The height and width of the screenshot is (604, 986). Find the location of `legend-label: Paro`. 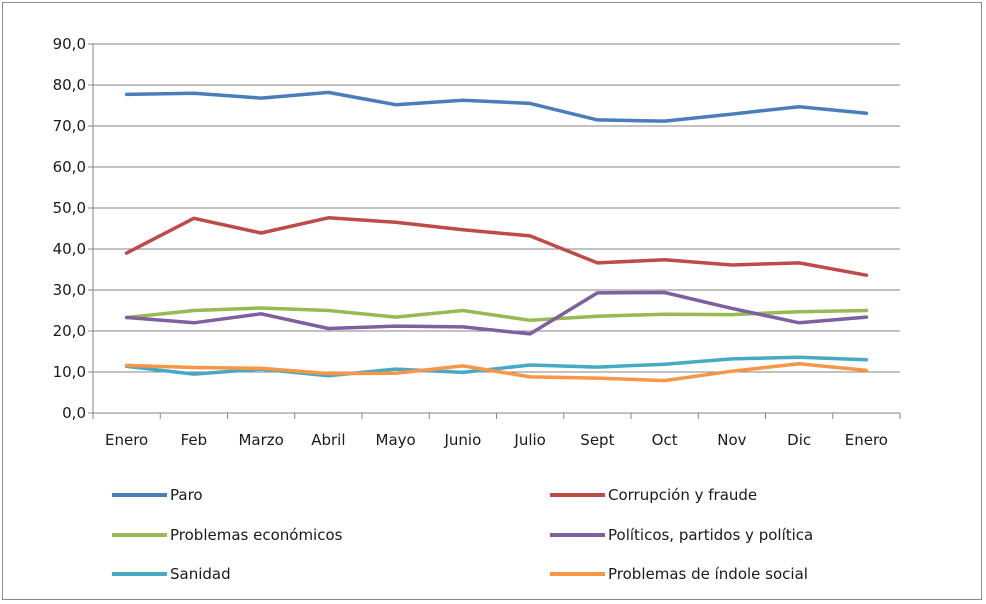

legend-label: Paro is located at coordinates (186, 495).